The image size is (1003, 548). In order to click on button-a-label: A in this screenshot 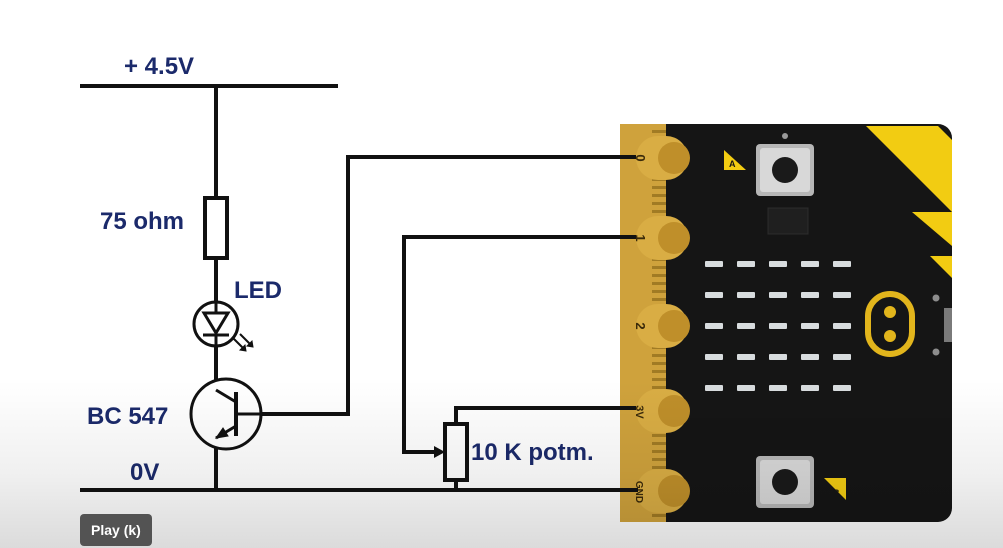, I will do `click(732, 164)`.